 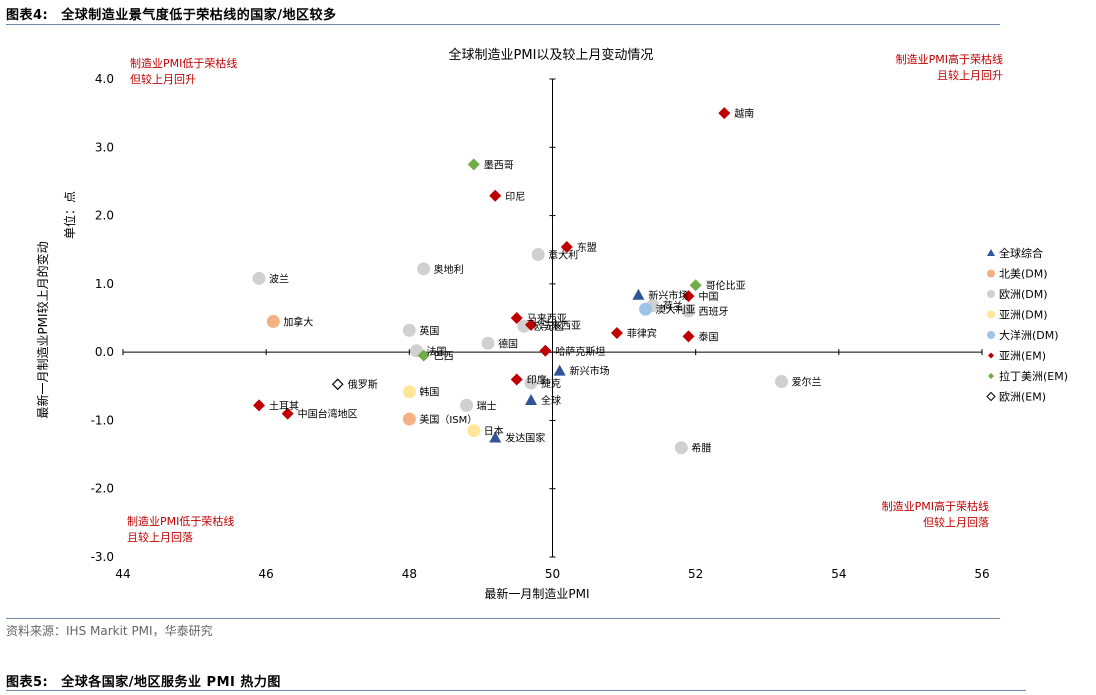 What do you see at coordinates (551, 383) in the screenshot?
I see `data-point-label: 捷克` at bounding box center [551, 383].